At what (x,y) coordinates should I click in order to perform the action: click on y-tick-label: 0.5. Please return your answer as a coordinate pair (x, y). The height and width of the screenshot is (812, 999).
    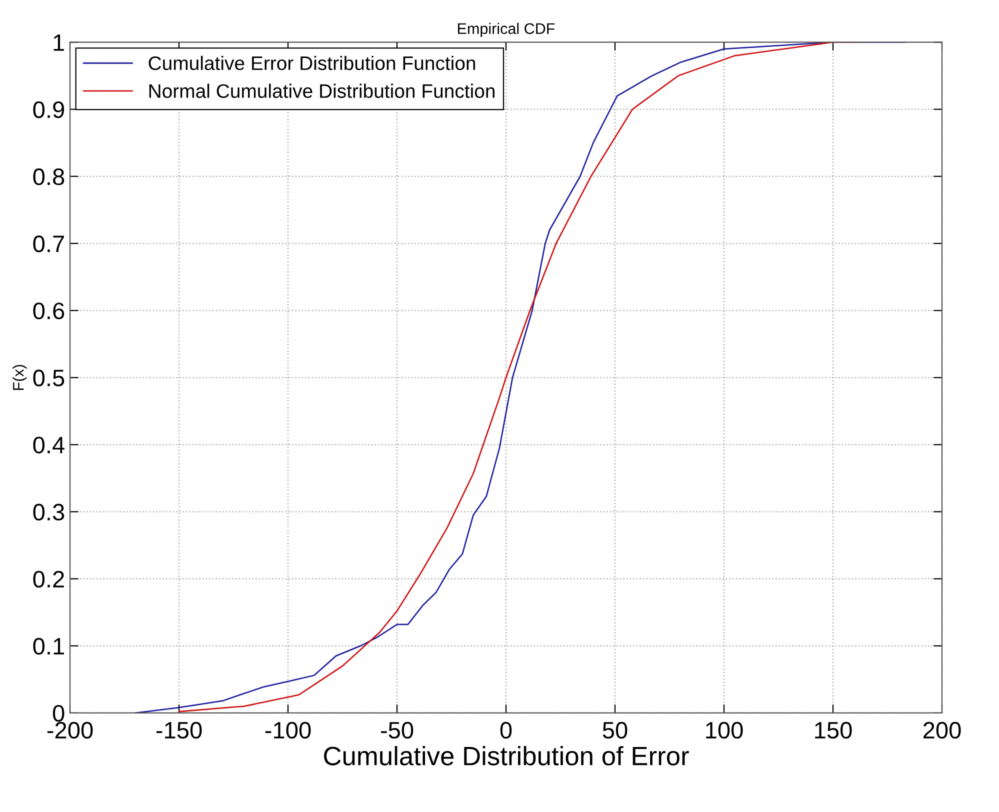
    Looking at the image, I should click on (48, 378).